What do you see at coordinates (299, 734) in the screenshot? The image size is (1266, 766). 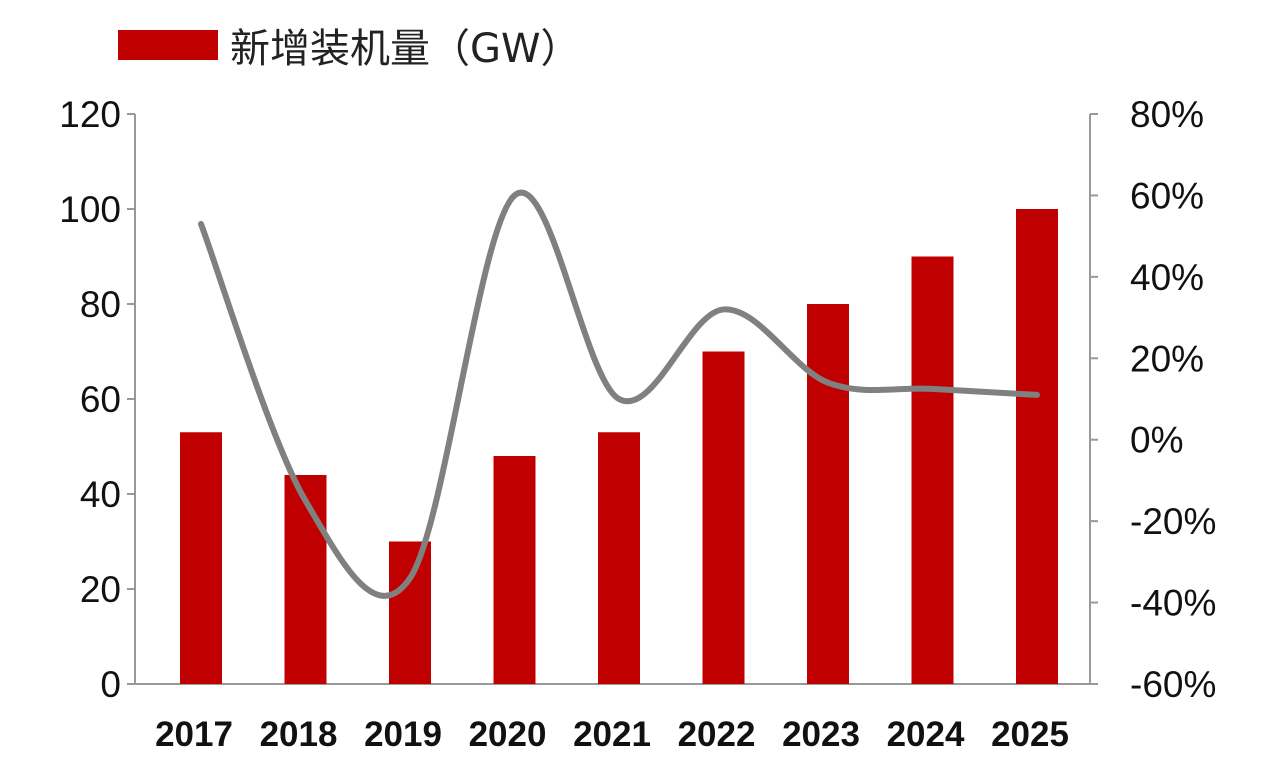 I see `x-tick-label: 2018` at bounding box center [299, 734].